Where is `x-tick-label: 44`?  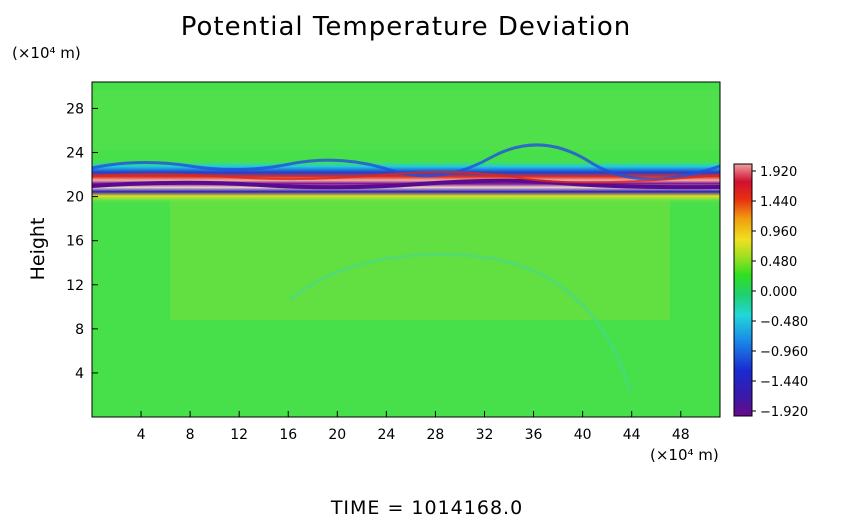
x-tick-label: 44 is located at coordinates (632, 435).